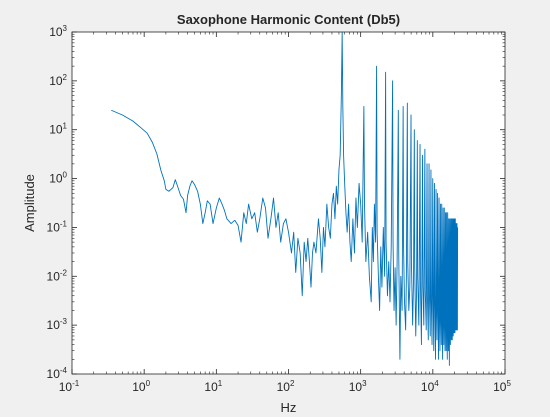 This screenshot has height=417, width=550. What do you see at coordinates (141, 386) in the screenshot?
I see `x-tick-label: 10⁰` at bounding box center [141, 386].